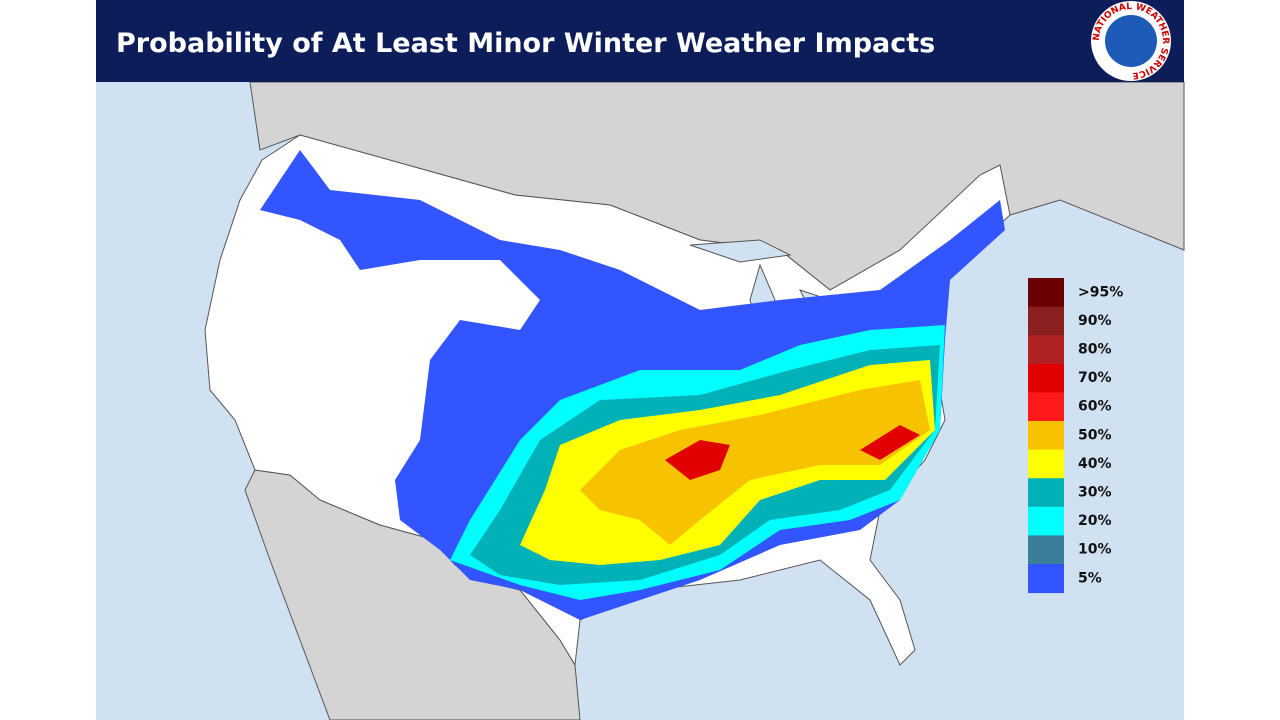  I want to click on legend-label: 70%, so click(1095, 378).